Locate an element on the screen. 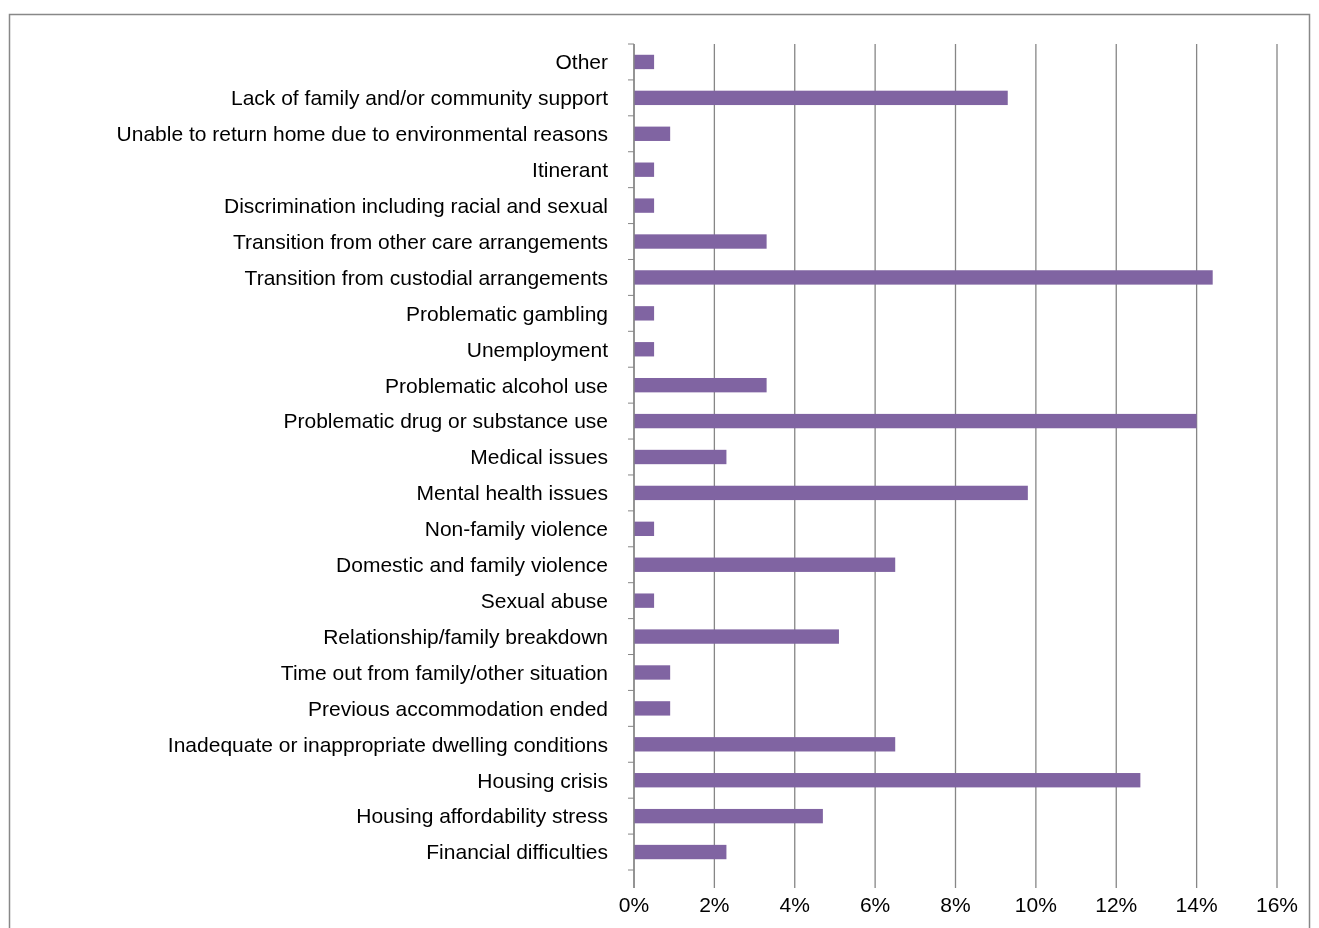 Image resolution: width=1319 pixels, height=928 pixels. y-tick-label: Lack of family and/or community support is located at coordinates (420, 98).